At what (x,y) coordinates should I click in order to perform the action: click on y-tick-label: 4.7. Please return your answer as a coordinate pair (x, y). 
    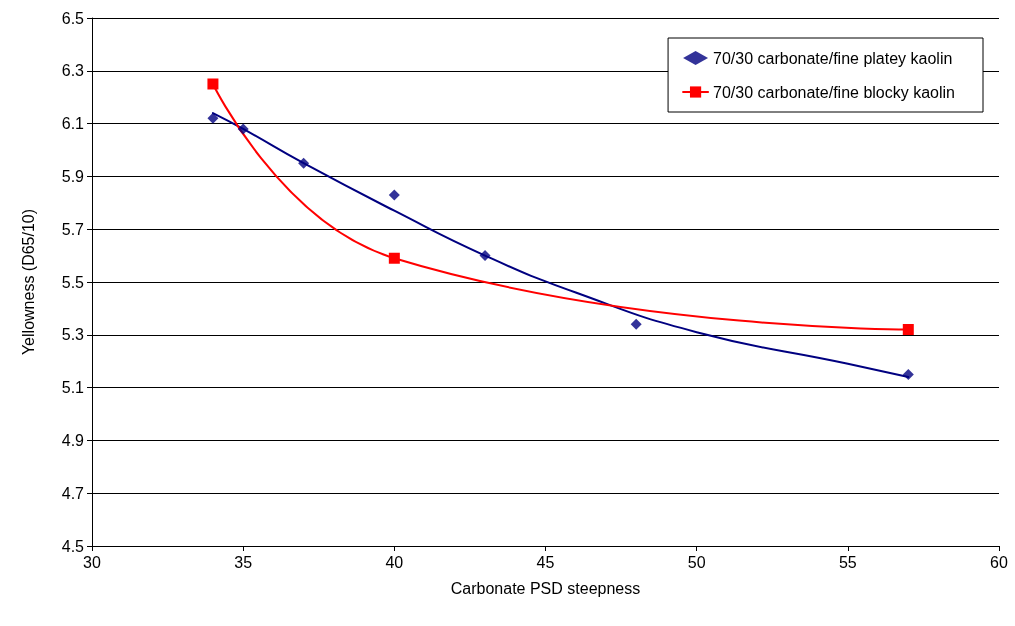
    Looking at the image, I should click on (73, 493).